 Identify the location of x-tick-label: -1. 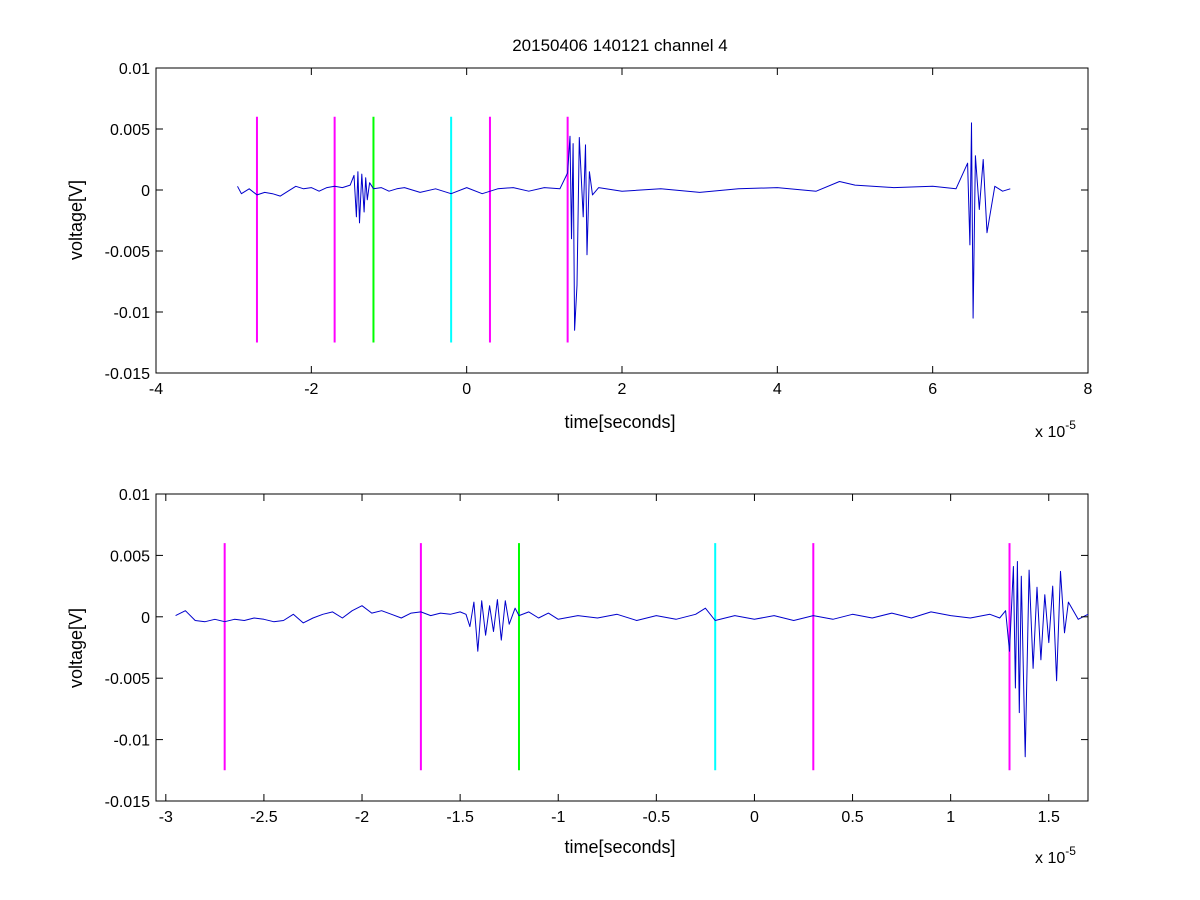
(558, 817).